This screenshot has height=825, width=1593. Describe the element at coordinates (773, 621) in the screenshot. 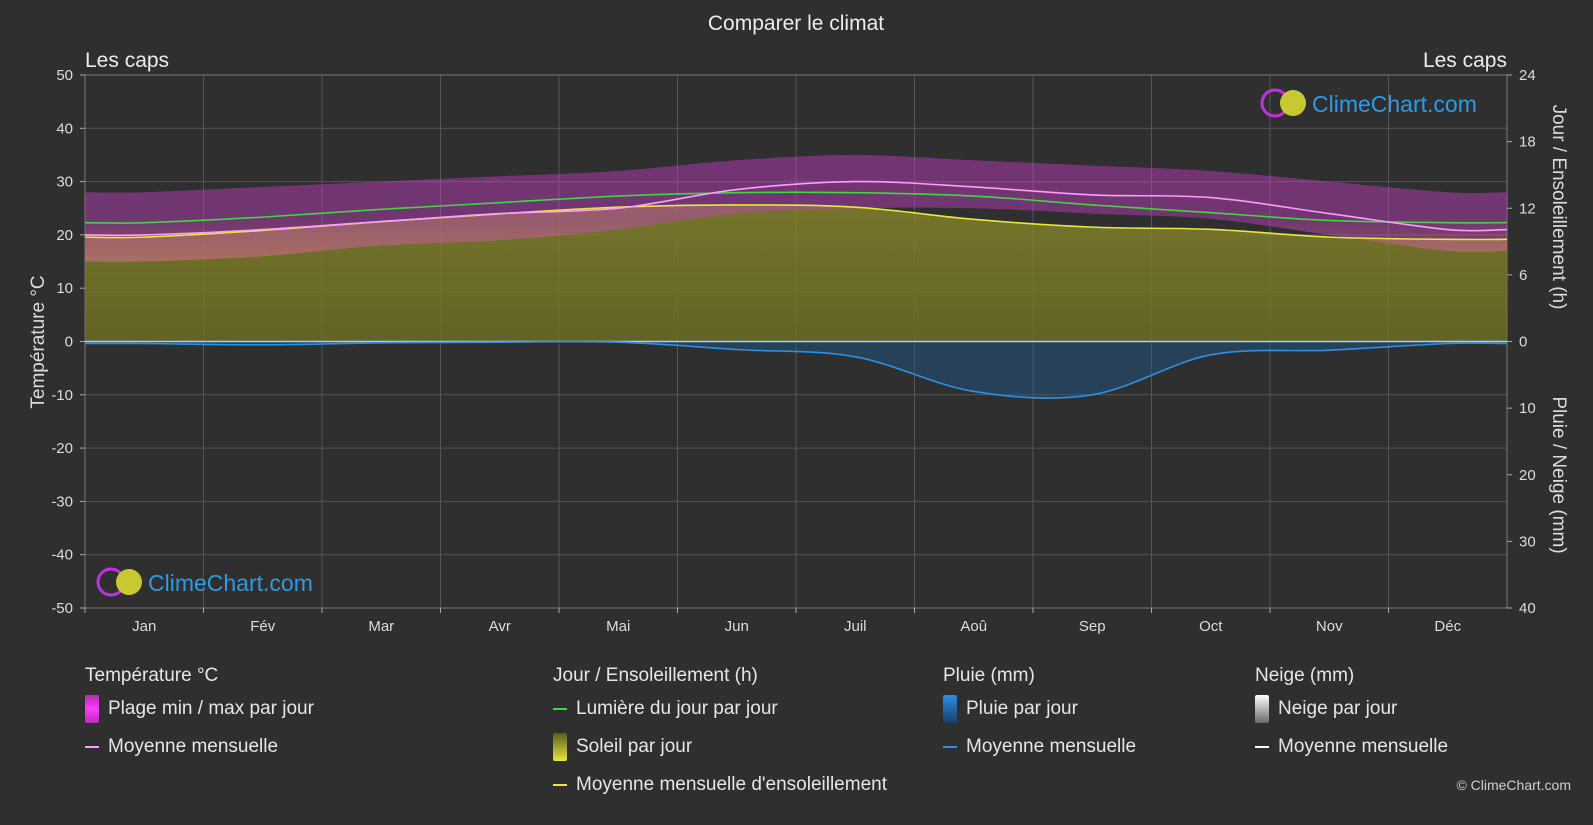

I see `axis-month-labels: Jan Fév Mar Avr Mai Jun Juil Aoû Sep Oct Nov Déc` at that location.